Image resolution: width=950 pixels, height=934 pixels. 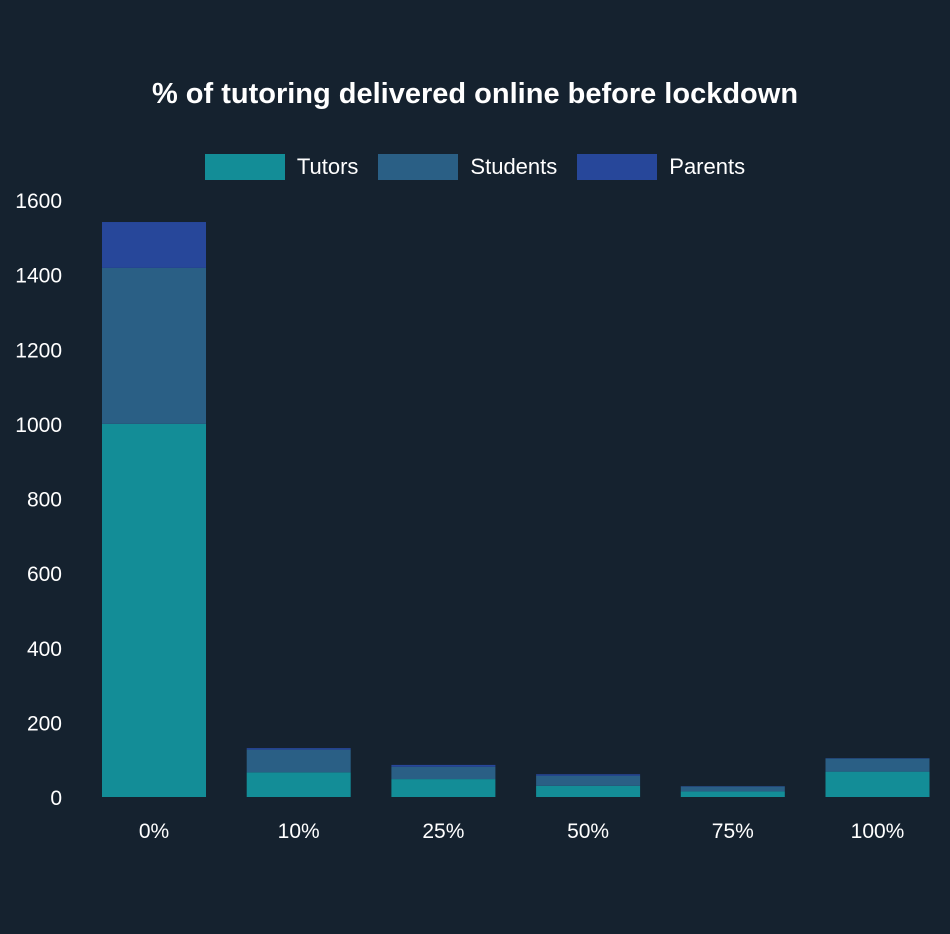 What do you see at coordinates (44, 723) in the screenshot?
I see `y-tick-label: 200` at bounding box center [44, 723].